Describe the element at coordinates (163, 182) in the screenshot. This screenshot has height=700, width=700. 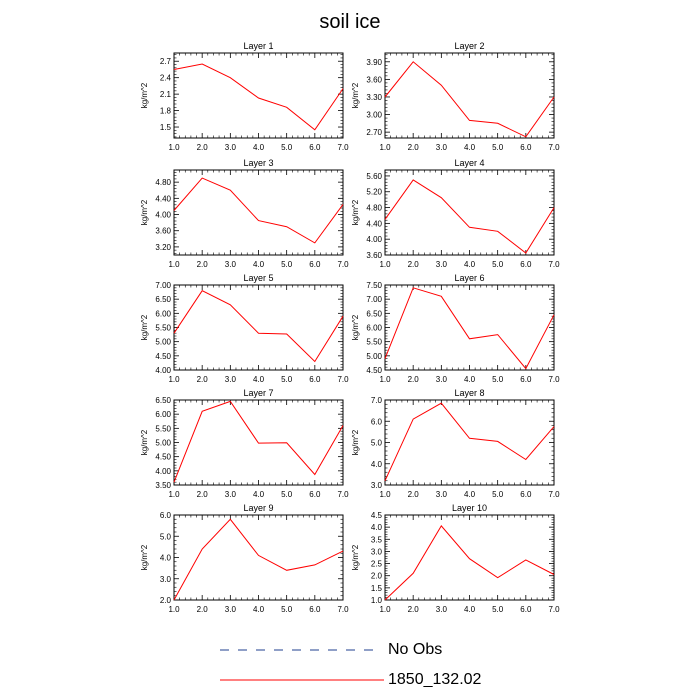
I see `y-tick-label: 4.80` at that location.